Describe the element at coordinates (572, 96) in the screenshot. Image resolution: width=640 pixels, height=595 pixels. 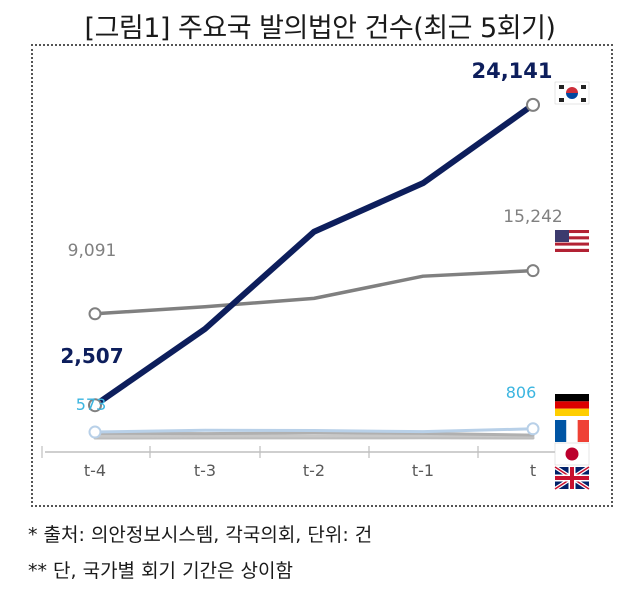
I see `taegeuk-blue` at that location.